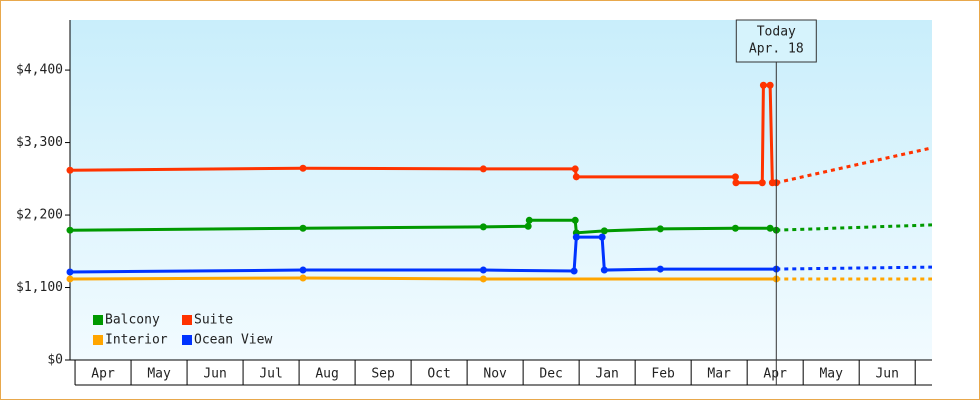  Describe the element at coordinates (606, 374) in the screenshot. I see `x-tick-label: Jan` at that location.